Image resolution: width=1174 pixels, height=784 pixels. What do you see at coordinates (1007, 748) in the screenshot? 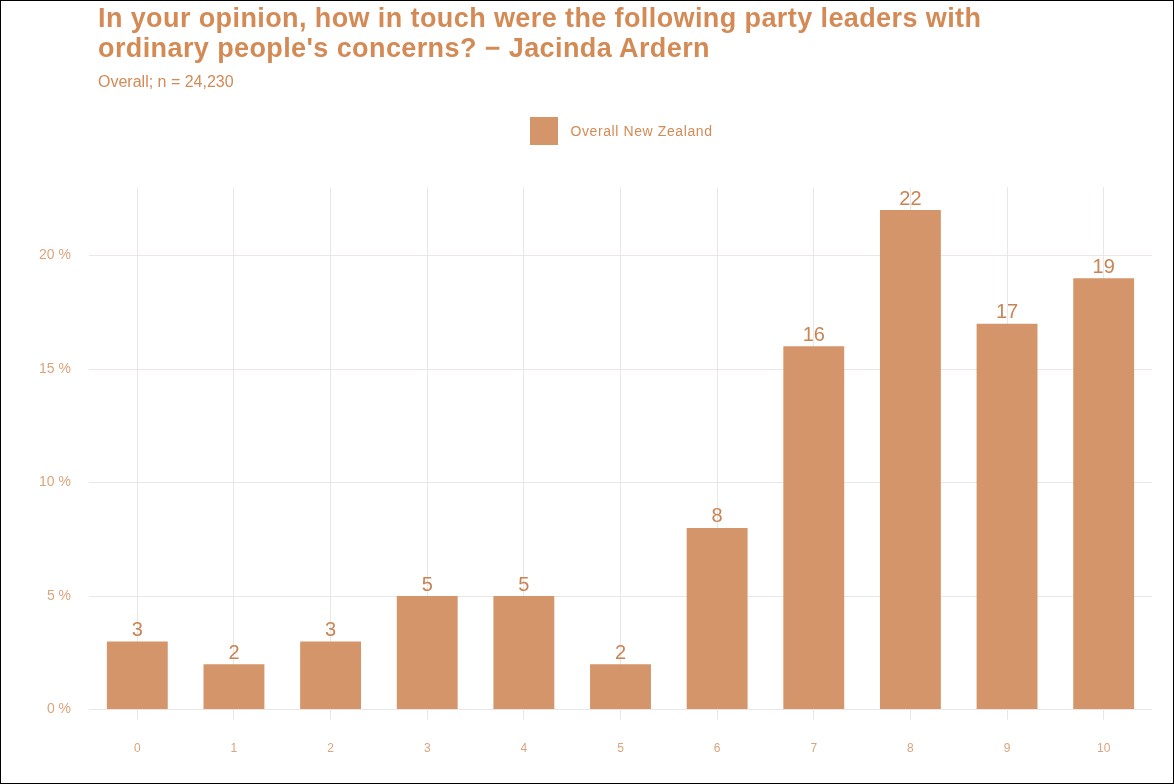
I see `x-tick-label: 9` at bounding box center [1007, 748].